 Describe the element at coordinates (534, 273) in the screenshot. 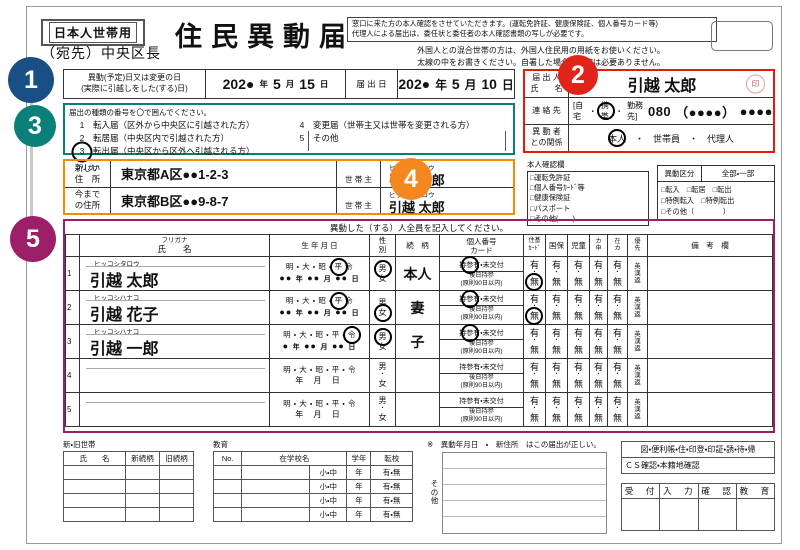

I see `row-juki-cell-1: 有 ・ 無` at that location.